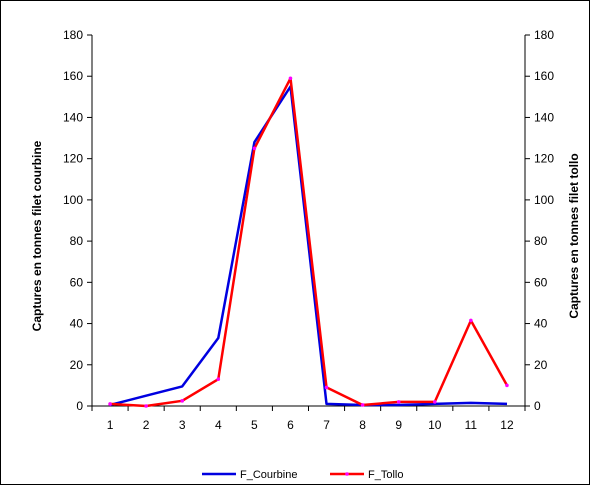  What do you see at coordinates (541, 241) in the screenshot?
I see `y-tick-label-right: 80` at bounding box center [541, 241].